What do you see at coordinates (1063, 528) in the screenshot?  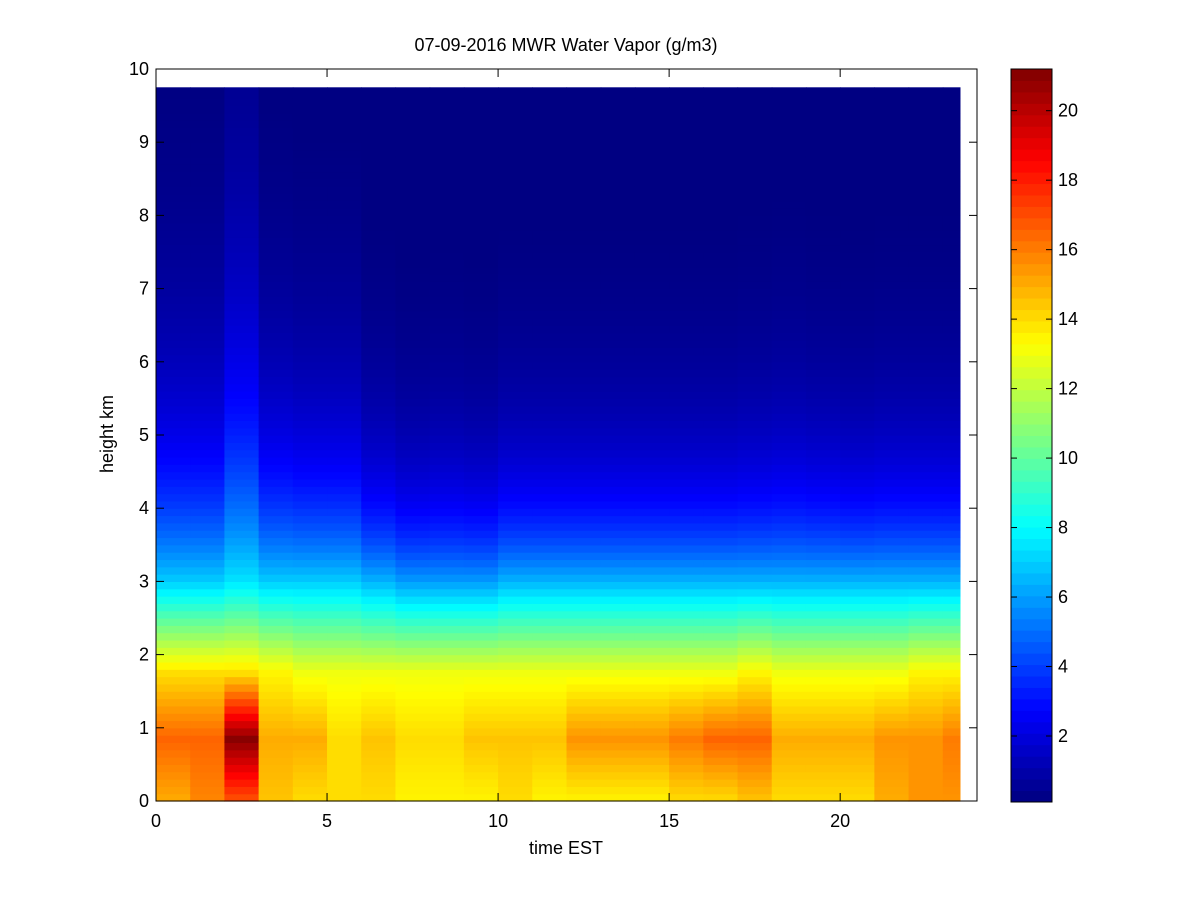 I see `colorbar-tick-label: 8` at bounding box center [1063, 528].